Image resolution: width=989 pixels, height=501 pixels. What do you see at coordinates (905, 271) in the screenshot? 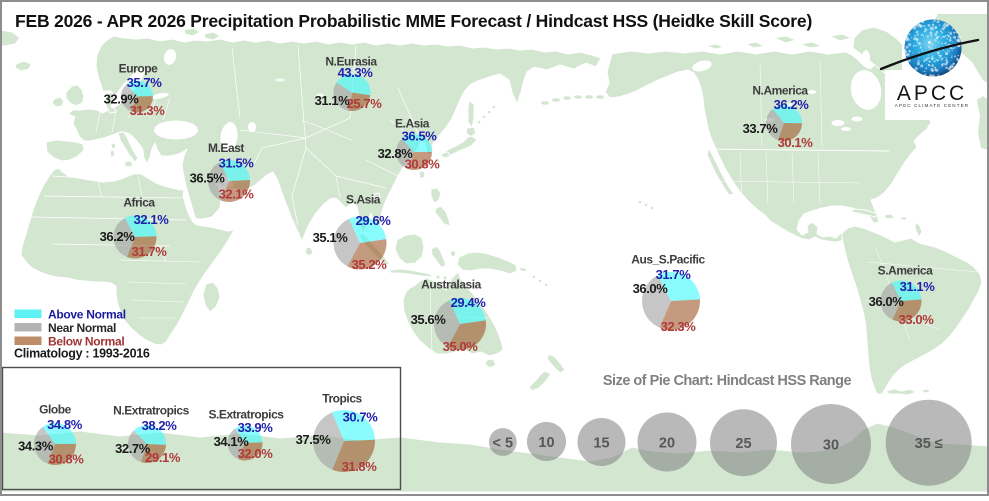
I see `svg-text: S.America` at bounding box center [905, 271].